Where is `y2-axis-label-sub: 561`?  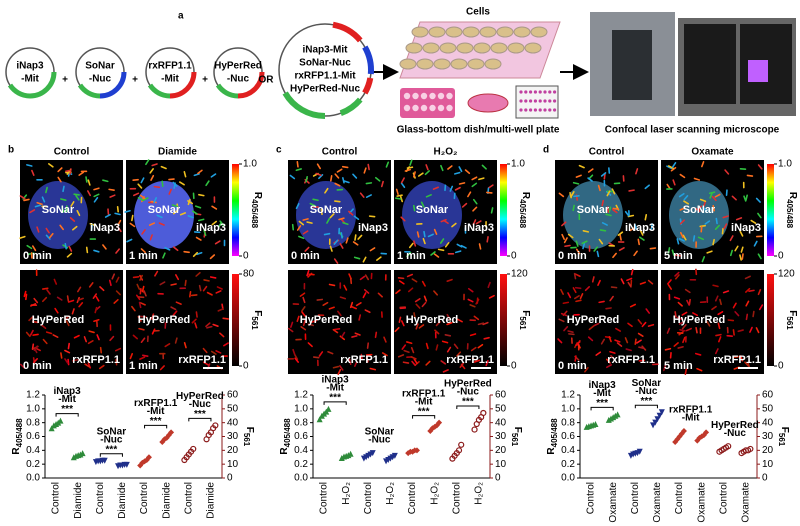
y2-axis-label-sub: 561 is located at coordinates (246, 440).